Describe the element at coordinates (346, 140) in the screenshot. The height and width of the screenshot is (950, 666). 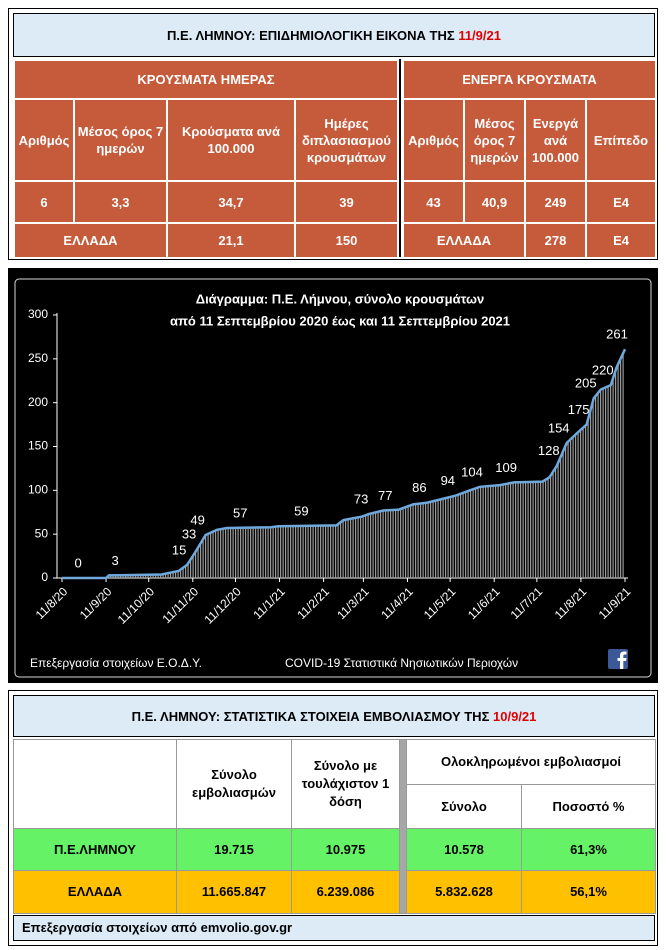
I see `col-header: Ημέρες διπλασιασμού κρουσμάτων` at that location.